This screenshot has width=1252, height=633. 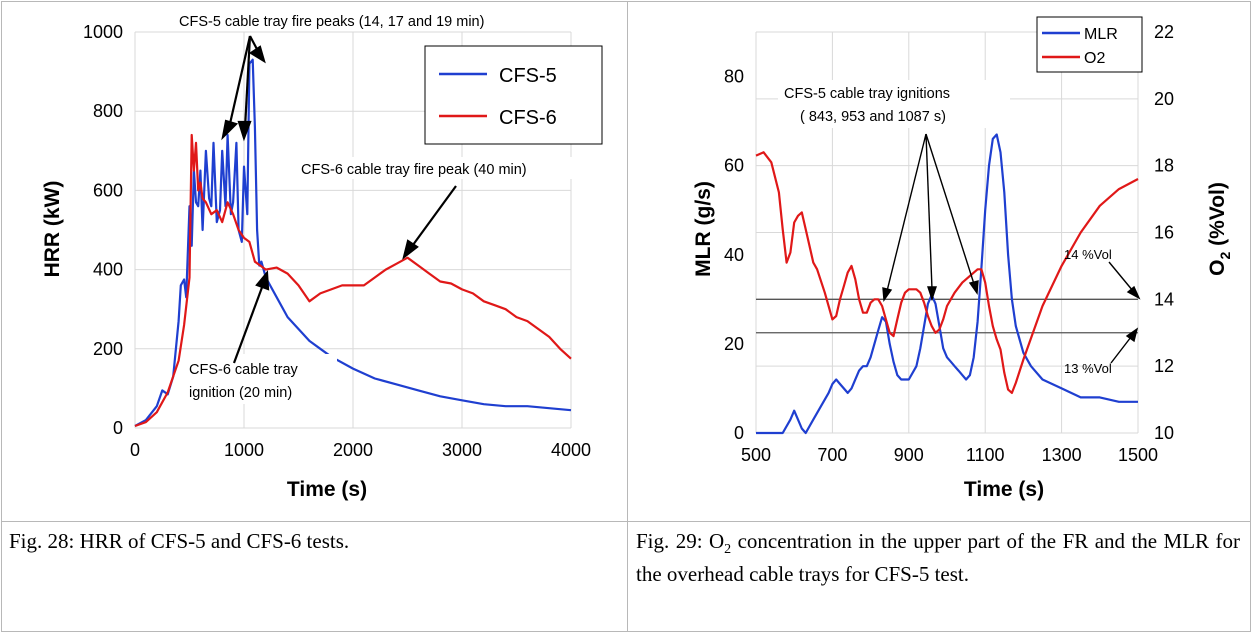 What do you see at coordinates (339, 199) in the screenshot?
I see `hrr-annotation-arrows` at bounding box center [339, 199].